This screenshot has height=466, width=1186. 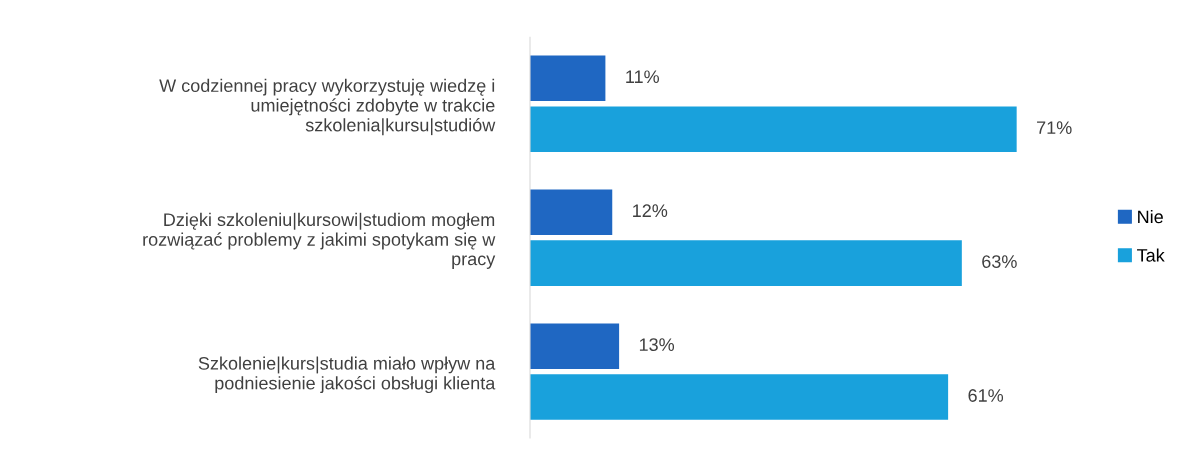 I want to click on y-tick-label: Dzięki szkoleniu|kursowi|studiom mogłem rozwiązać problemy z jakimi spotykam się w pracy, so click(x=319, y=240).